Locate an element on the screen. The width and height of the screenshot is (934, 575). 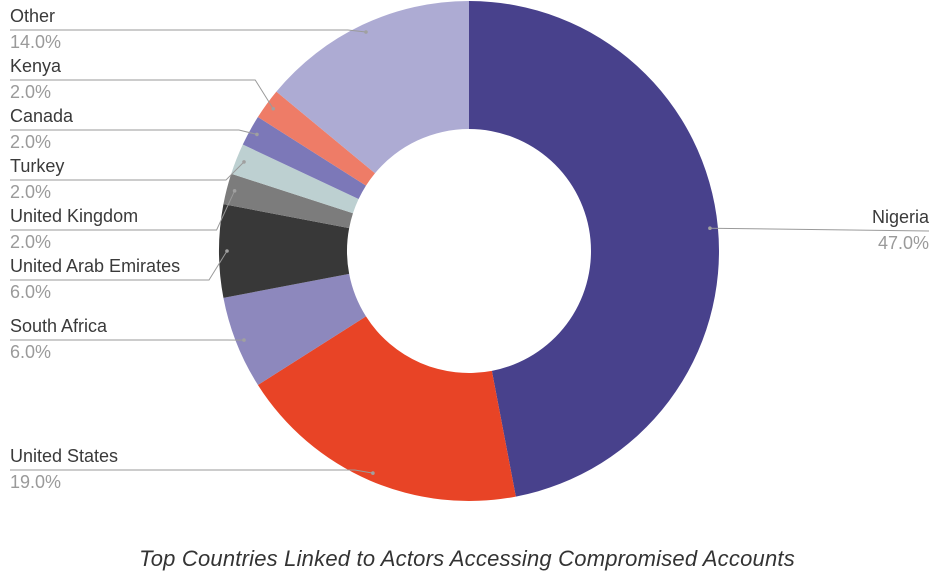
slice-south-africa is located at coordinates (294, 329).